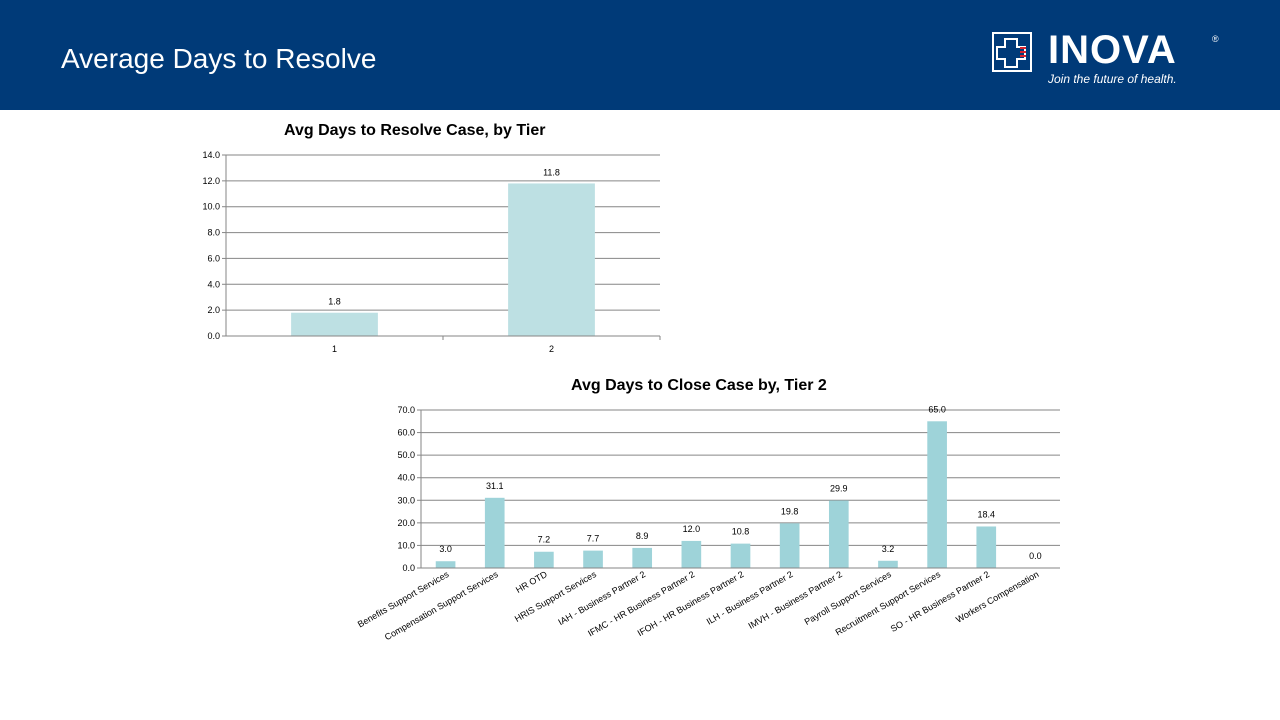 The image size is (1280, 720). I want to click on chart2-ytick-label: 70.0, so click(406, 410).